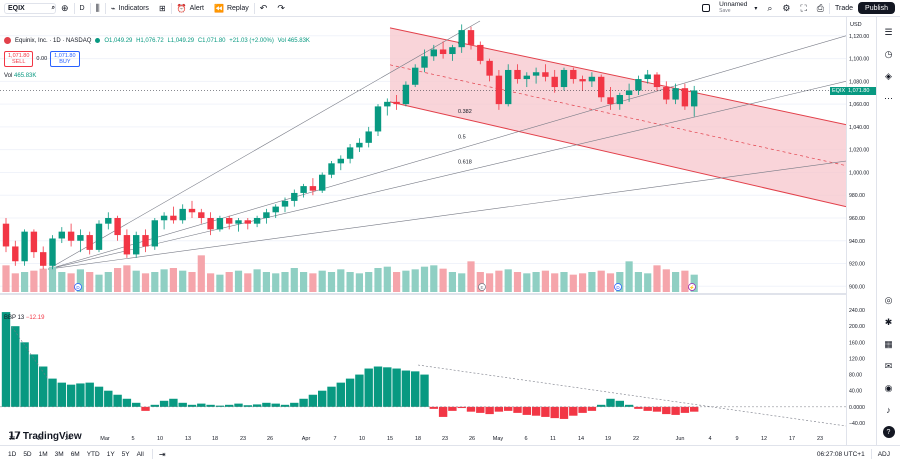 This screenshot has width=900, height=462. I want to click on range-all: All, so click(140, 454).